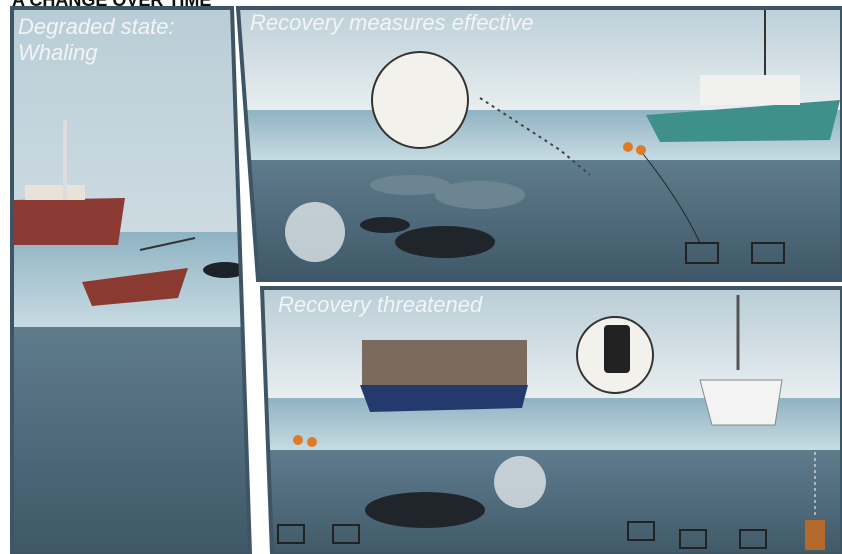 The image size is (842, 554). I want to click on panel-title: Whaling, so click(58, 52).